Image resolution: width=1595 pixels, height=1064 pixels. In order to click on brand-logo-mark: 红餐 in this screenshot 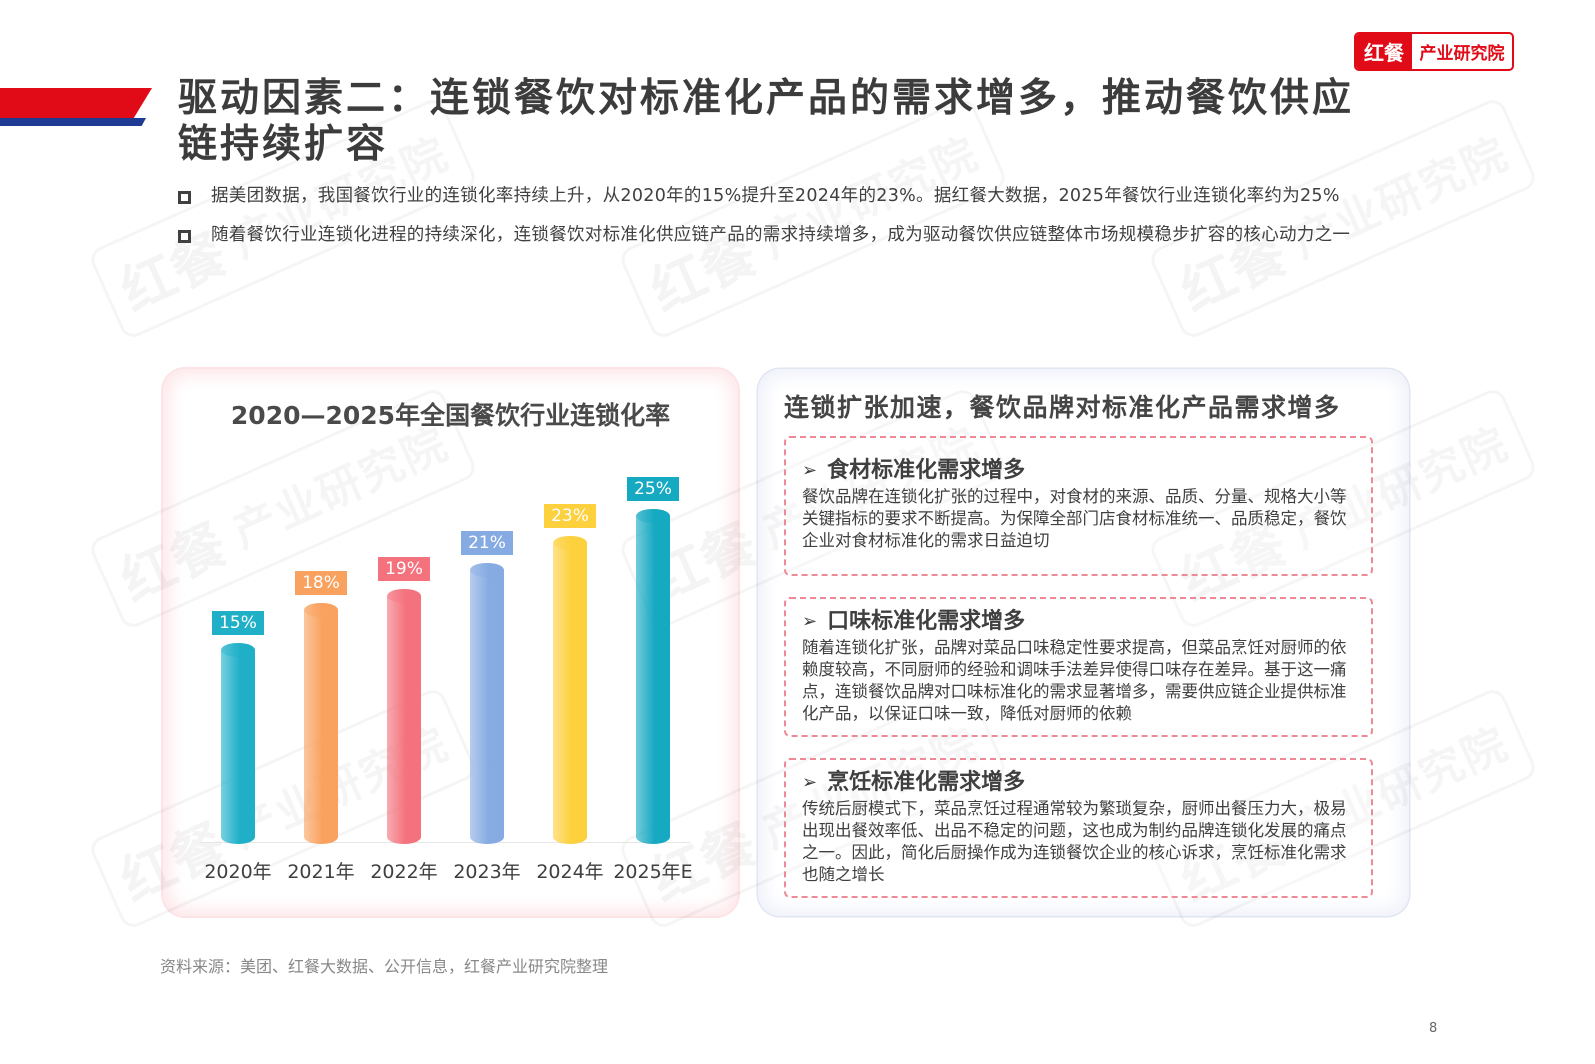, I will do `click(1384, 51)`.